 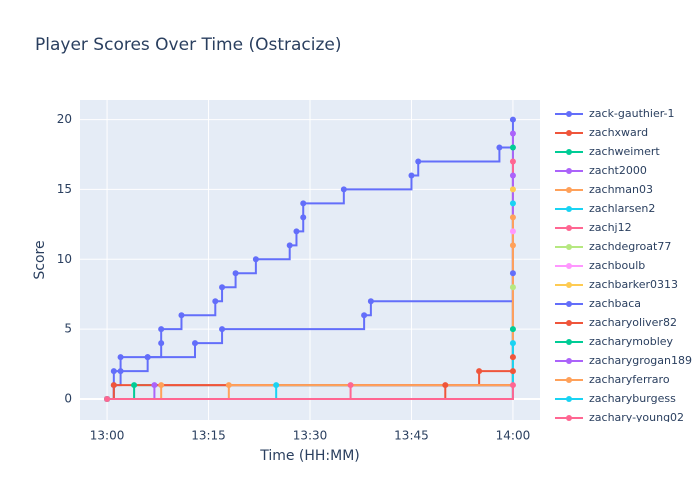 What do you see at coordinates (64, 259) in the screenshot?
I see `y-tick-label: 10` at bounding box center [64, 259].